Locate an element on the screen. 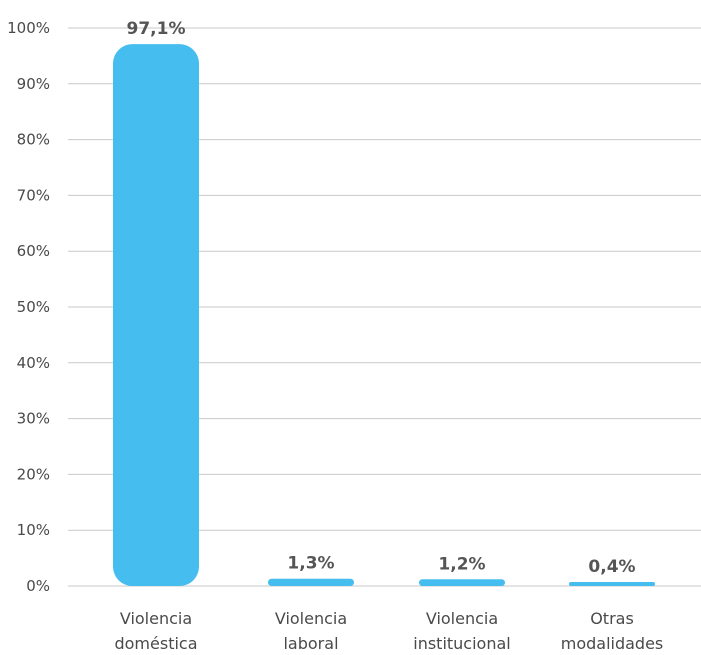  y-tick-label: 80% is located at coordinates (33, 140).